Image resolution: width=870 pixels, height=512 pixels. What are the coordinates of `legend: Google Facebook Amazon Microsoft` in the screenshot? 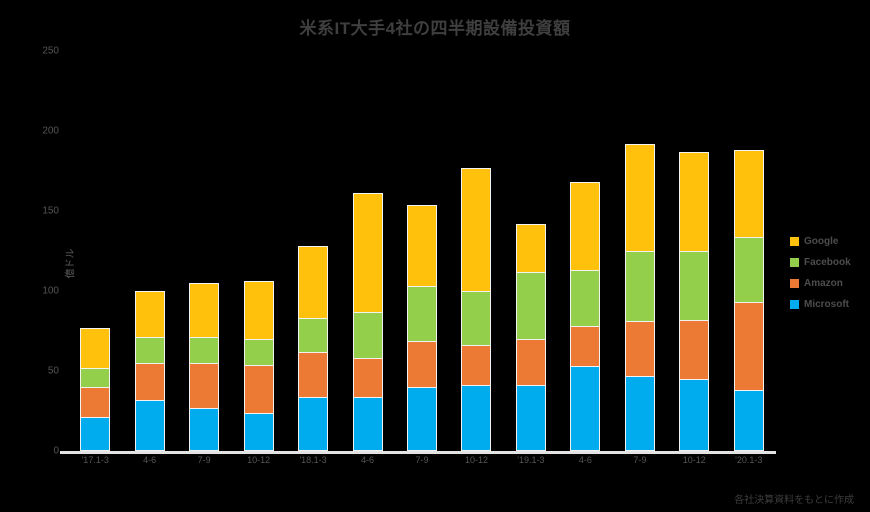 It's located at (820, 273).